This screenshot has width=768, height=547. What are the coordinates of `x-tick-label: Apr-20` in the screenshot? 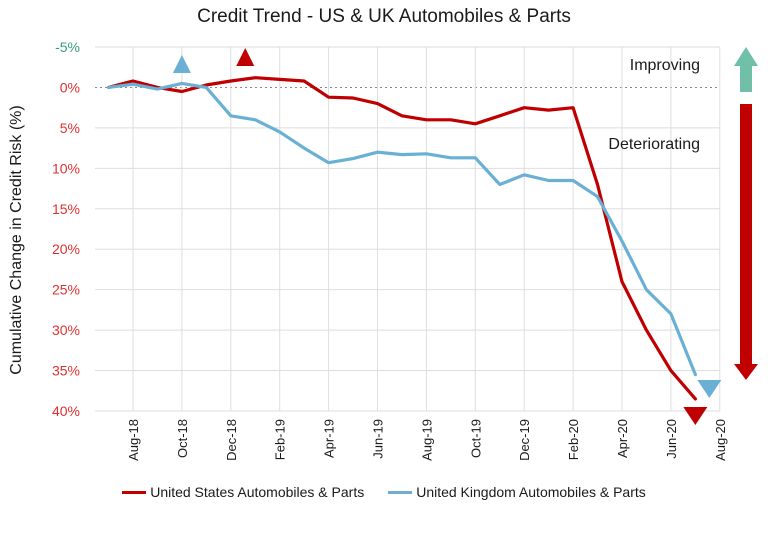 It's located at (622, 438).